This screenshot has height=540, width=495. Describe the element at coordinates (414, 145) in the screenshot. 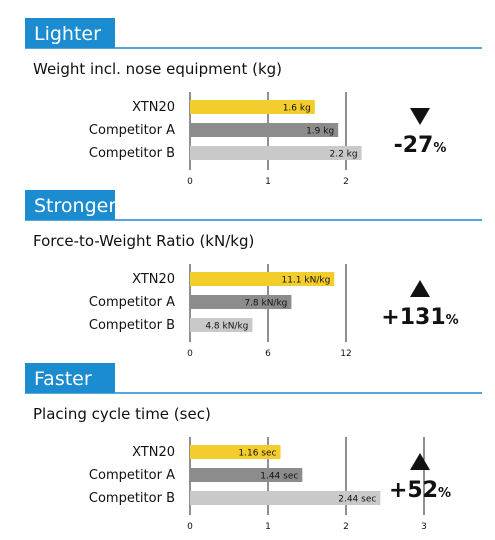

I see `change-number: -27` at that location.